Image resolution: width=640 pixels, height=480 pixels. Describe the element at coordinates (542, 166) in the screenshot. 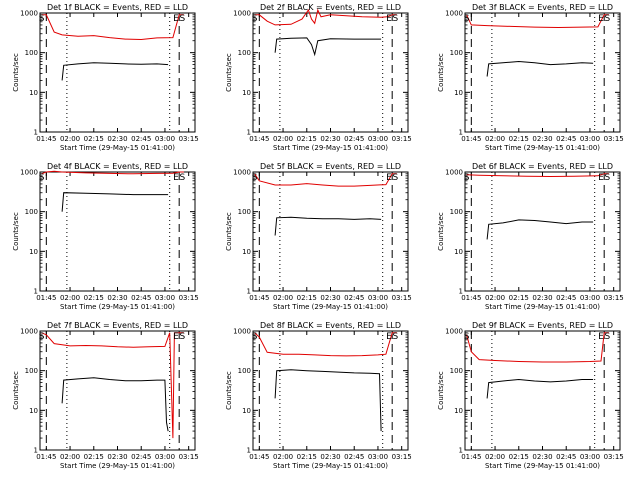

I see `panel-title: Det 6f BLACK = Events, RED = LLD` at that location.